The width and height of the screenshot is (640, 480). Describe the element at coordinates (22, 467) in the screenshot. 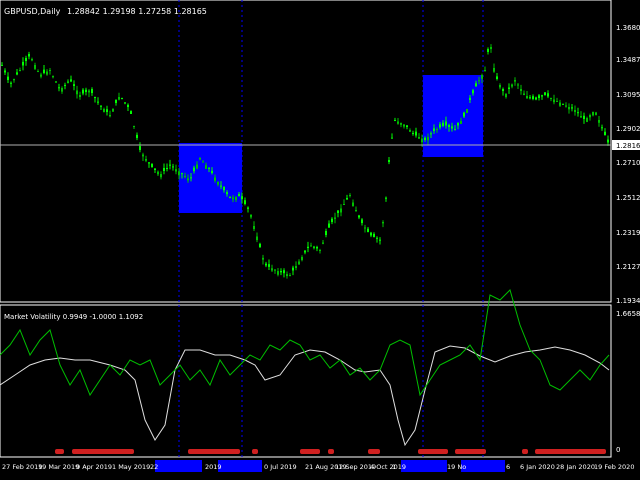

I see `time-axis-label: 27 Feb 2019` at that location.